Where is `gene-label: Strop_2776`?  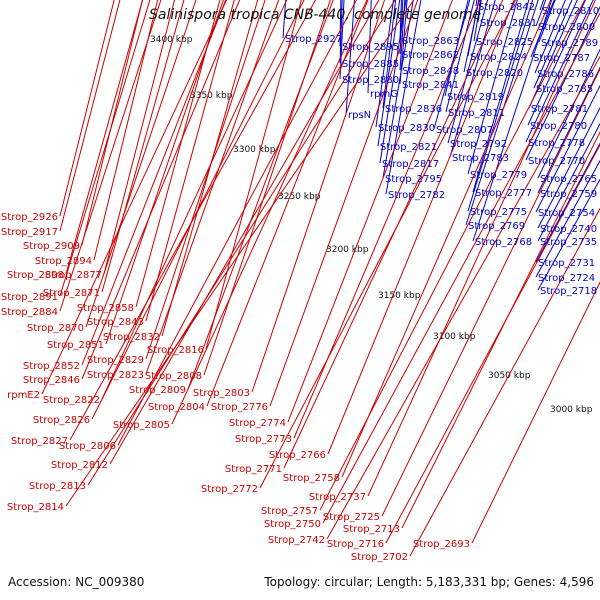
gene-label: Strop_2776 is located at coordinates (239, 407).